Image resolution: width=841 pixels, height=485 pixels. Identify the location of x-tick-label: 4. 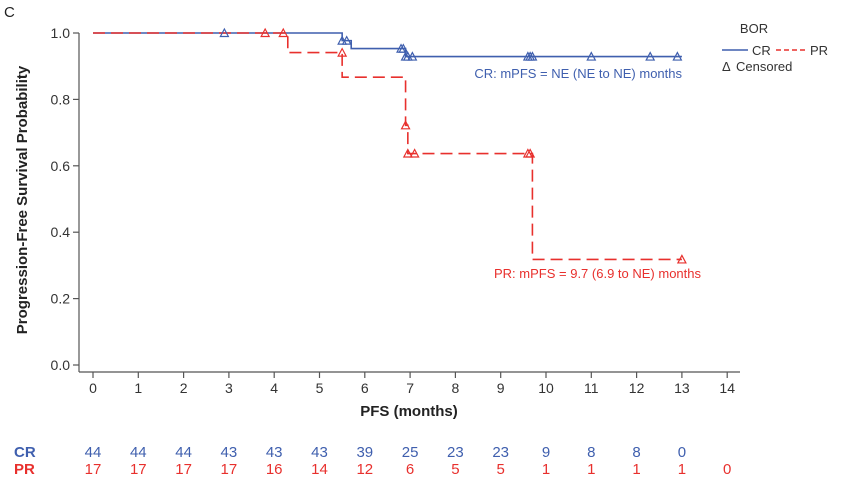
(274, 388).